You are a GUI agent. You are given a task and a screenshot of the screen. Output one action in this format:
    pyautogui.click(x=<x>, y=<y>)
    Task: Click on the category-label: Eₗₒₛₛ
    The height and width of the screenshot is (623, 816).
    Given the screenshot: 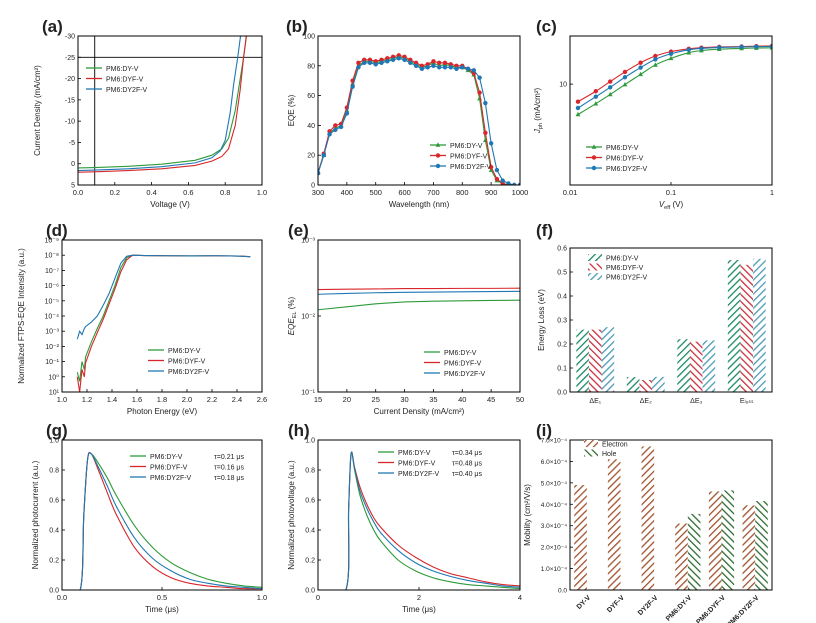 What is the action you would take?
    pyautogui.click(x=747, y=401)
    